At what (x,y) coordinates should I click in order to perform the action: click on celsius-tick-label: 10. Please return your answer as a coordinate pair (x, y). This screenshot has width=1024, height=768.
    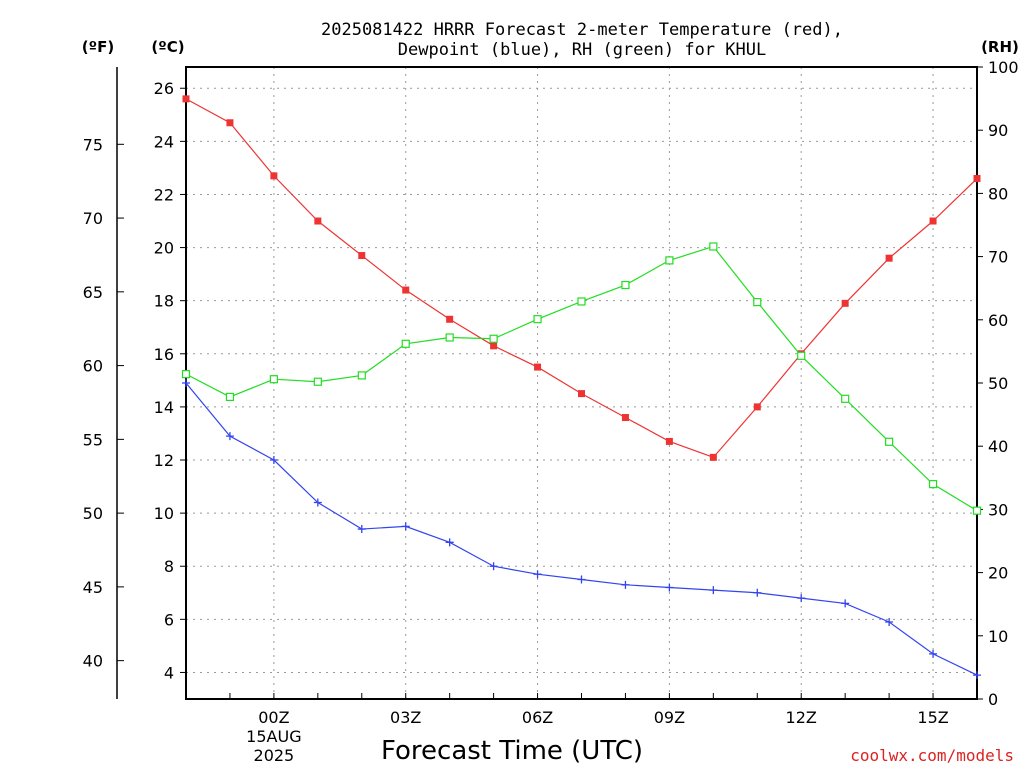
    Looking at the image, I should click on (164, 513).